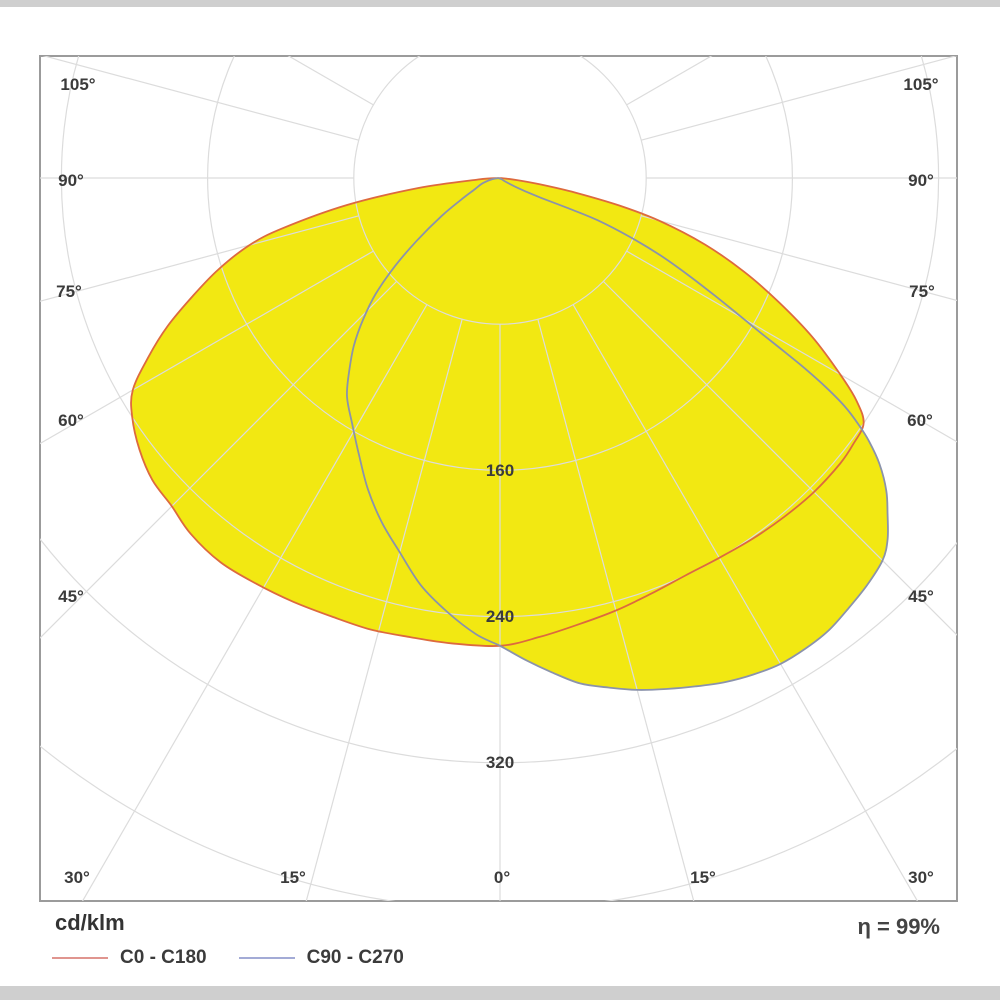 The height and width of the screenshot is (1000, 1000). Describe the element at coordinates (898, 926) in the screenshot. I see `efficiency-label: η = 99%` at that location.